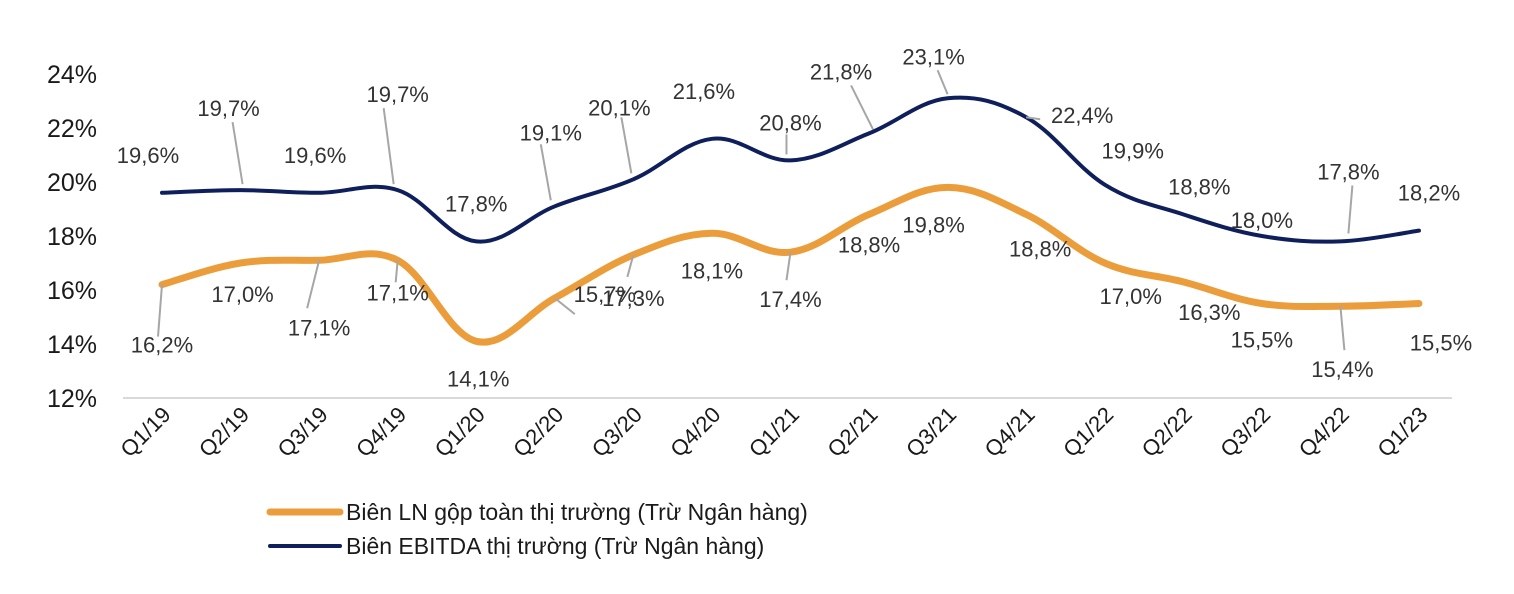 The width and height of the screenshot is (1514, 594). I want to click on y-tick-label: 24%, so click(72, 75).